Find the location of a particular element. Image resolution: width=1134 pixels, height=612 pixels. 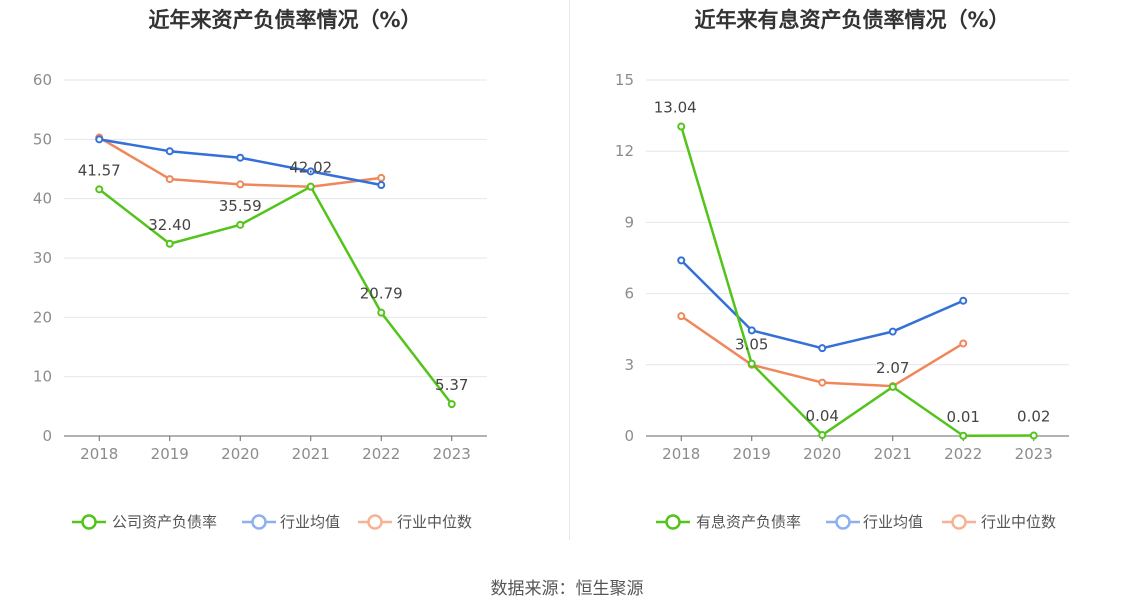

data-label: 3.05 is located at coordinates (751, 345).